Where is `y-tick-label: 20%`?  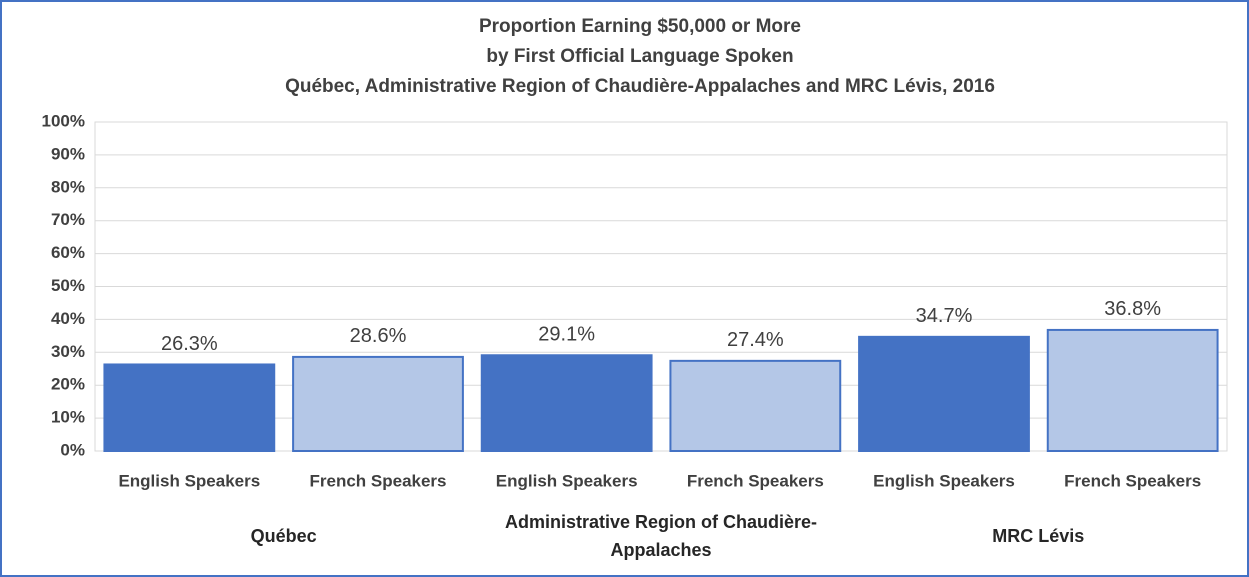 y-tick-label: 20% is located at coordinates (68, 384).